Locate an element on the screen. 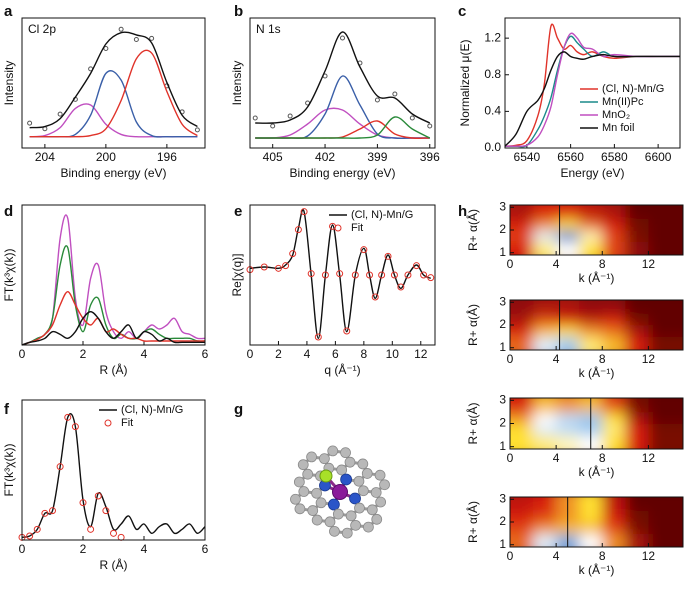  plot-frame is located at coordinates (596, 522).